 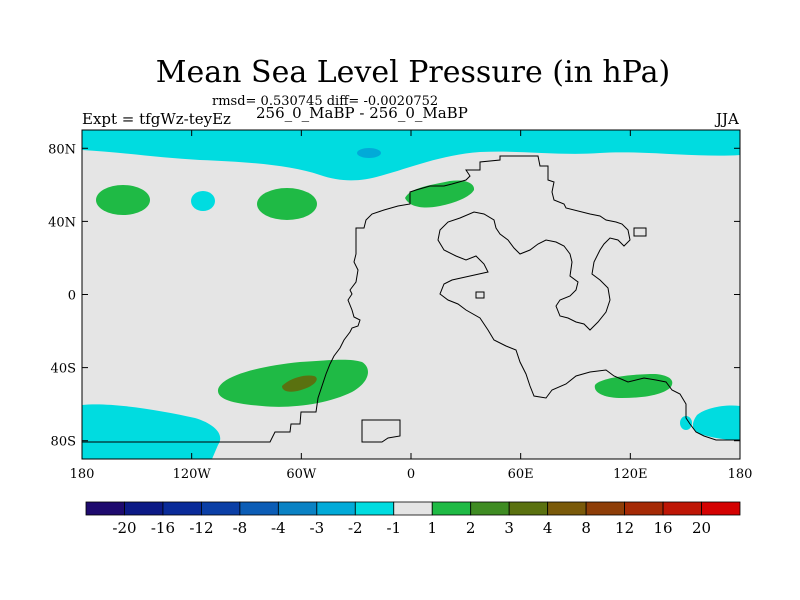 I want to click on colorbar-label: -4, so click(x=278, y=528).